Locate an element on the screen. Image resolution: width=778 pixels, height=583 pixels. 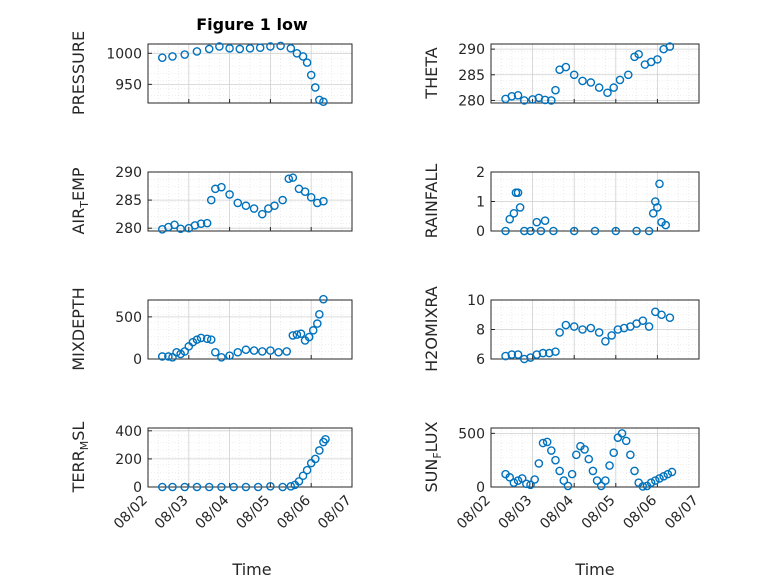
y-tick-label: 500 is located at coordinates (128, 318).